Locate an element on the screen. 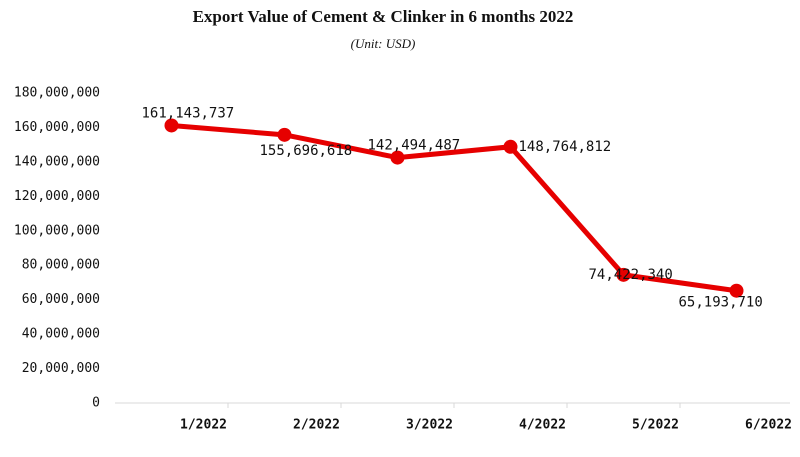  value-label: 155,696,618 is located at coordinates (306, 151).